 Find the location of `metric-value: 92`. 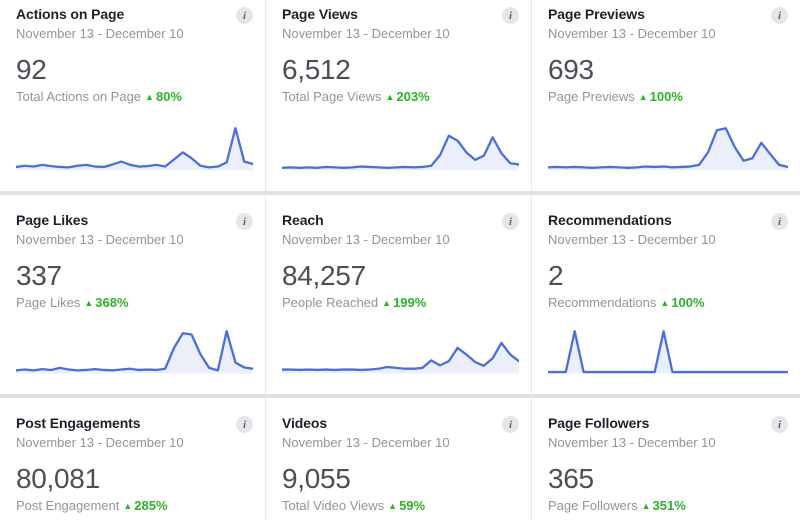

metric-value: 92 is located at coordinates (31, 69).